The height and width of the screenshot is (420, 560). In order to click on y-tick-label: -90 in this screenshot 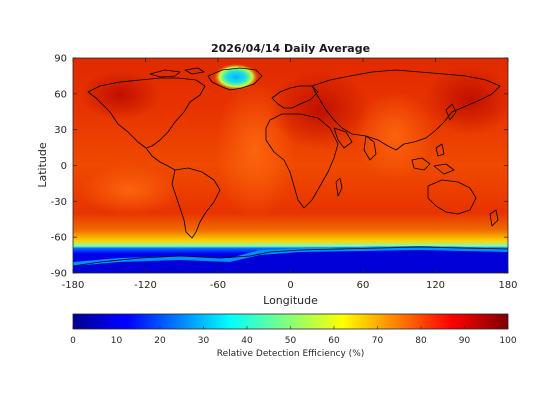, I will do `click(59, 274)`.